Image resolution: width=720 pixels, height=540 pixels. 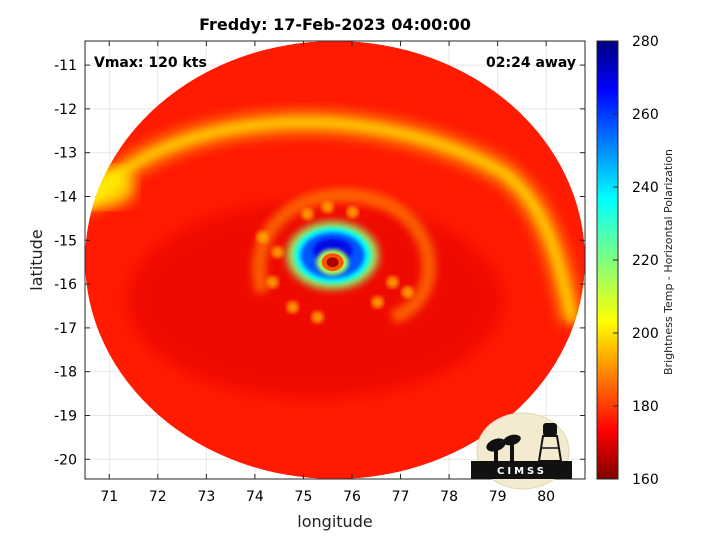 What do you see at coordinates (498, 497) in the screenshot?
I see `x-tick-label: 79` at bounding box center [498, 497].